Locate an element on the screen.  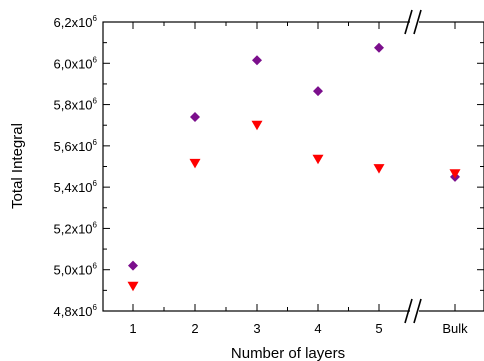
y-tick-label: 5,4x106 is located at coordinates (76, 187).